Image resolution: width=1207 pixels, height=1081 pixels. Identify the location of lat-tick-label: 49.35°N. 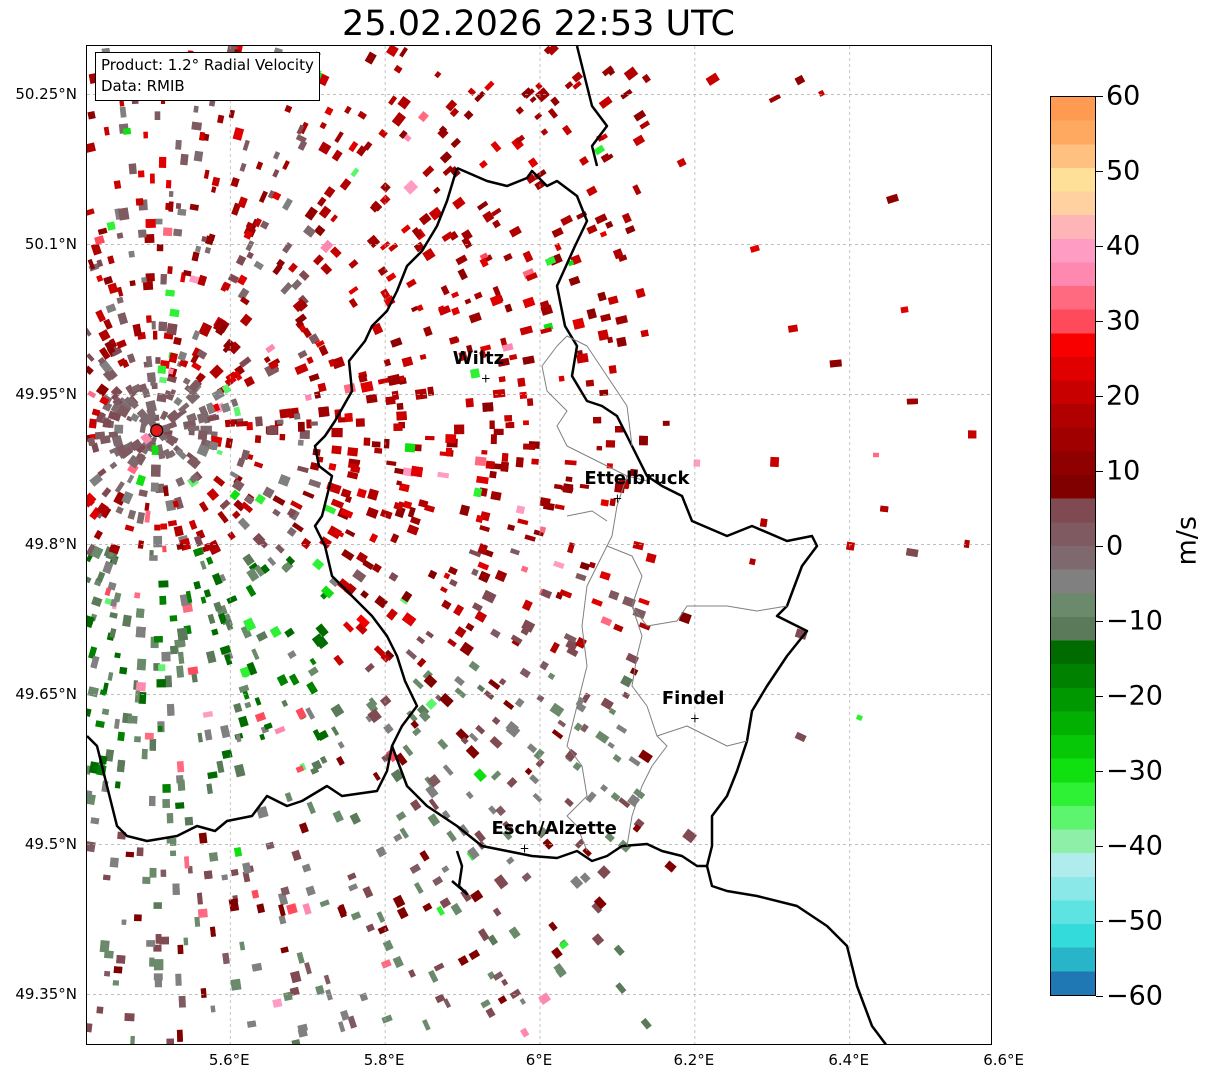
(46, 993).